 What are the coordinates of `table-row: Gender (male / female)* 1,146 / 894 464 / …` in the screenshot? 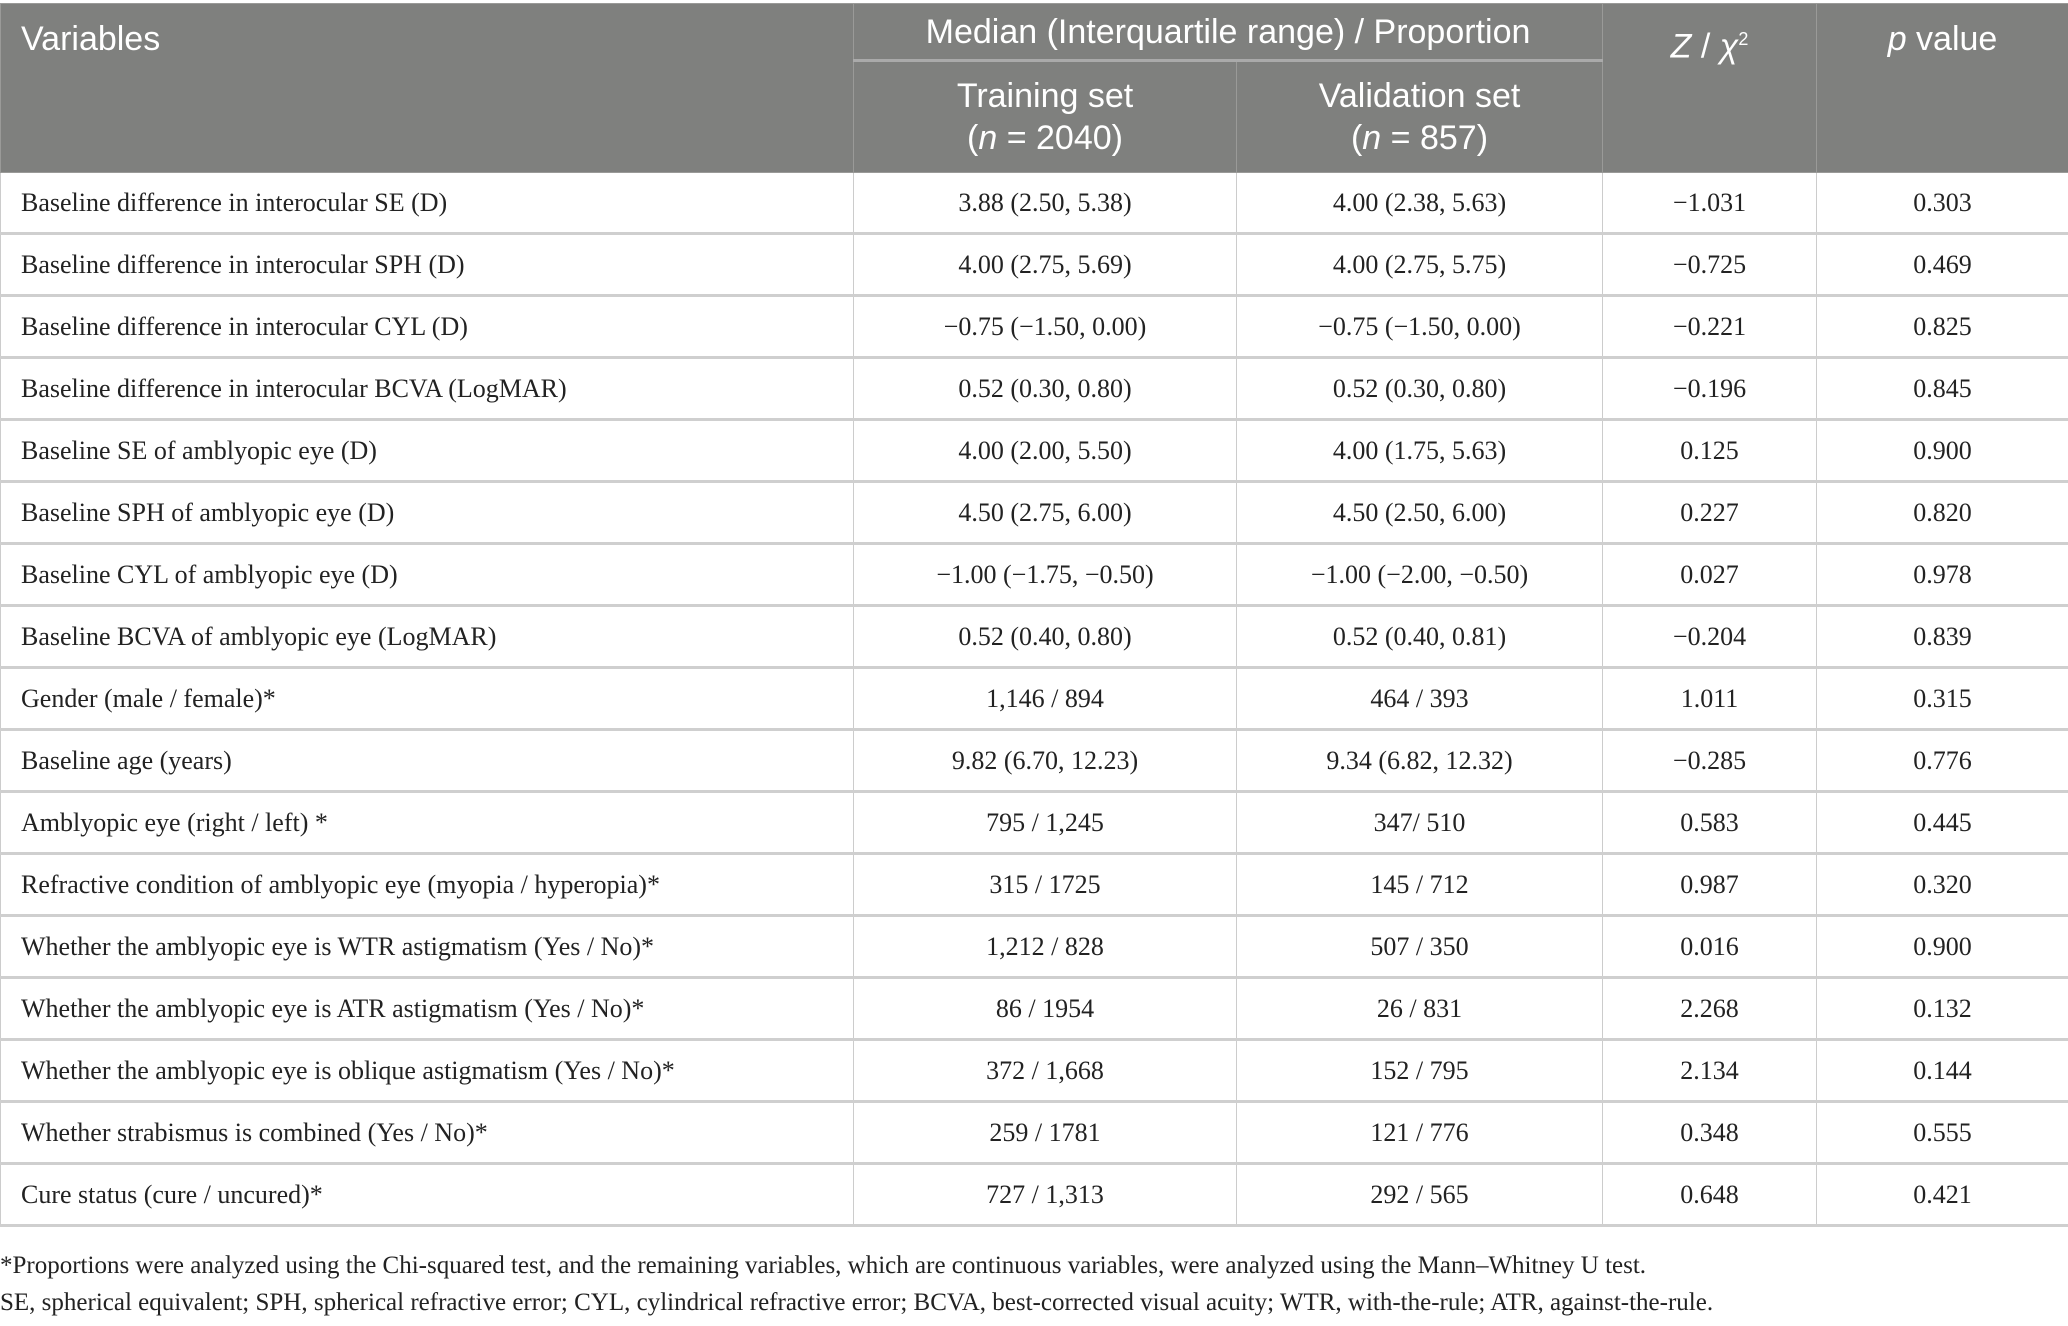 It's located at (1034, 699).